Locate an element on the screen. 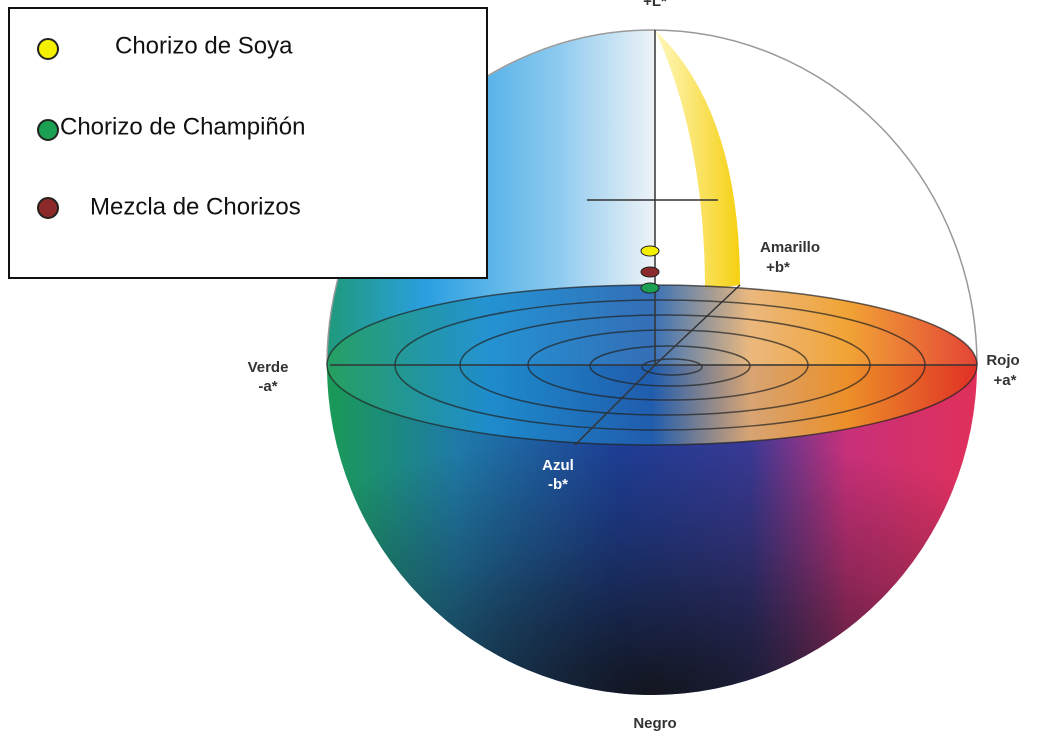 The image size is (1047, 743). point-champinon is located at coordinates (650, 288).